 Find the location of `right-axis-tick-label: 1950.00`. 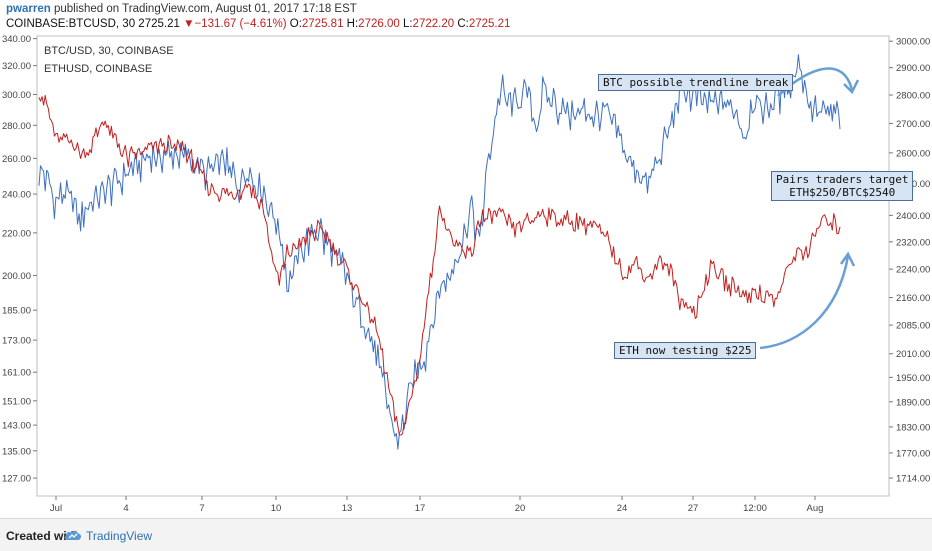

right-axis-tick-label: 1950.00 is located at coordinates (913, 378).